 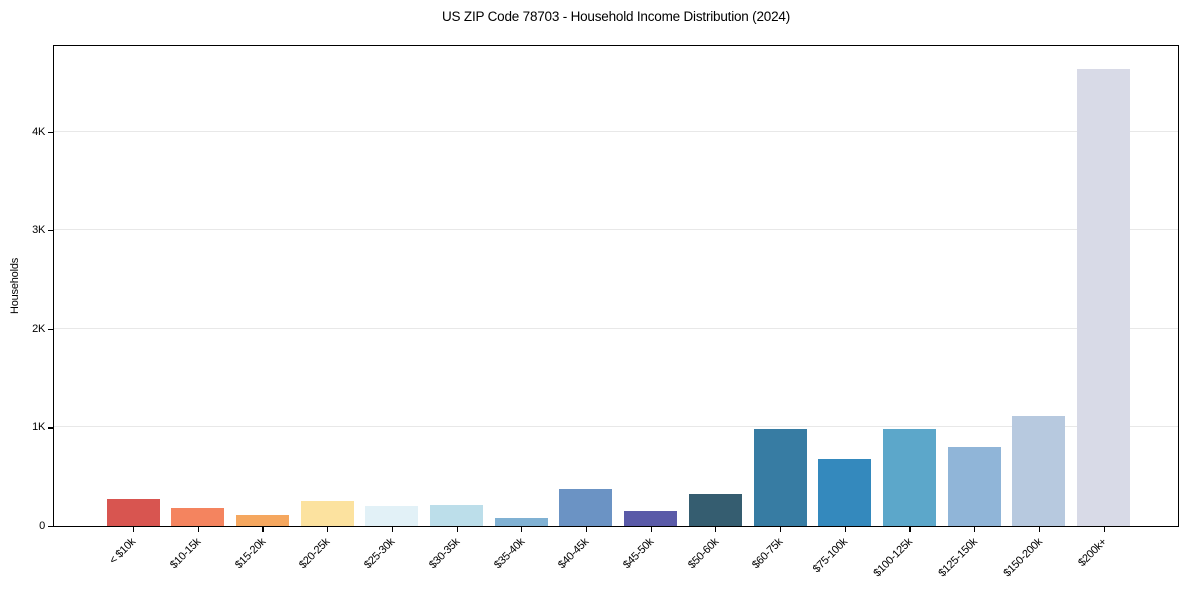 I want to click on bar-$25-30k, so click(x=392, y=516).